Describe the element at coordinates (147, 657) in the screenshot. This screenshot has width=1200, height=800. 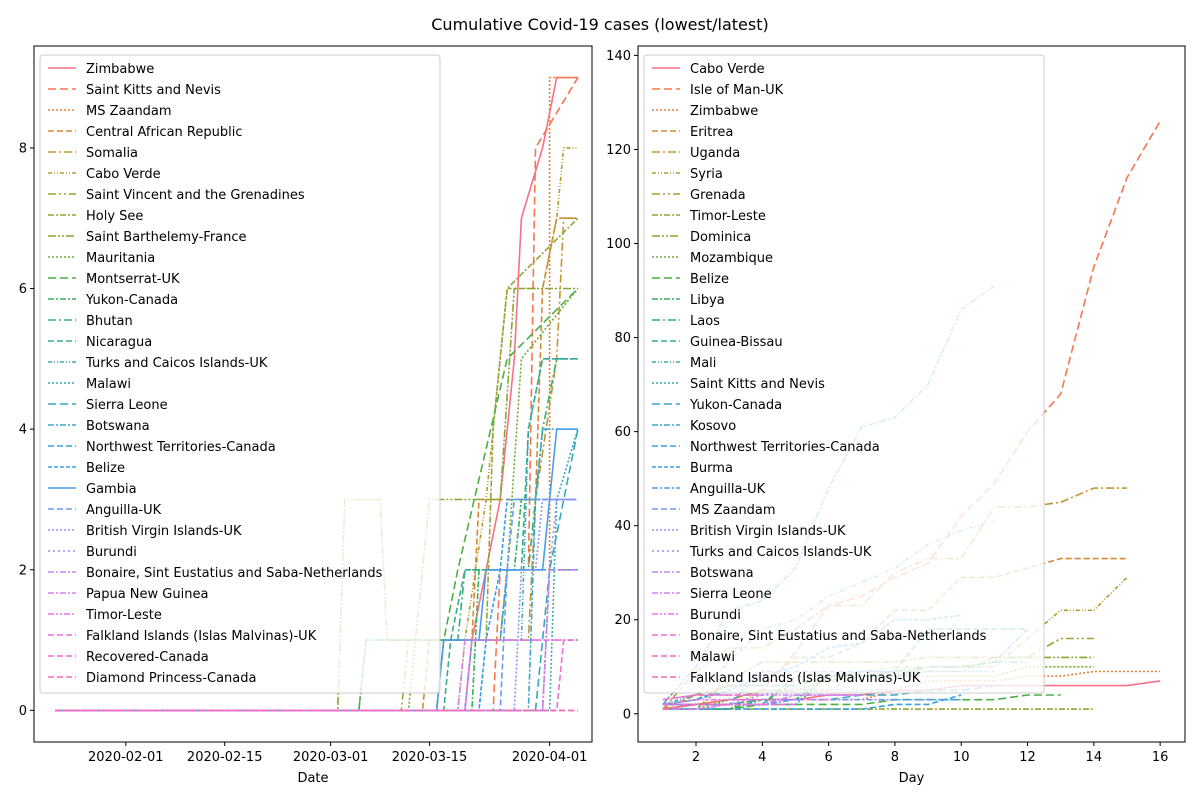
I see `legend-label: Recovered-Canada` at that location.